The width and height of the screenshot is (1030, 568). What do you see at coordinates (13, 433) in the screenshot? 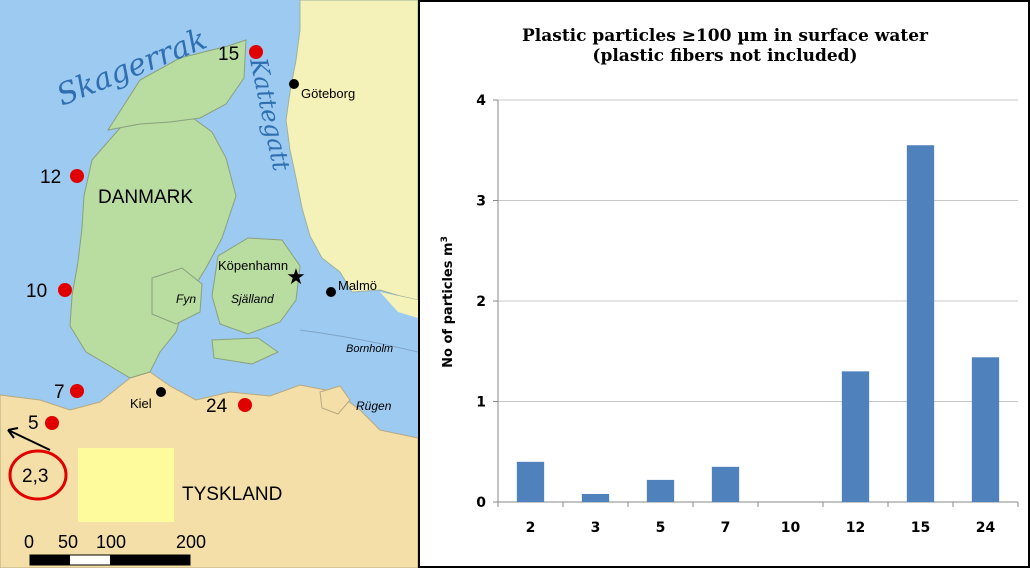
I see `arrow-head-icon` at bounding box center [13, 433].